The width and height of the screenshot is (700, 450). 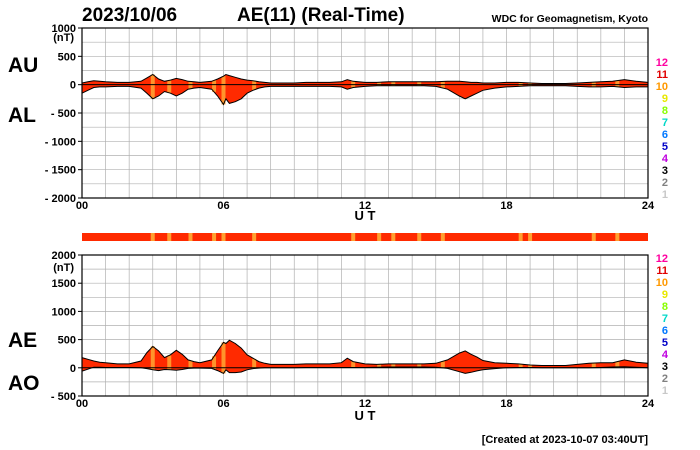 What do you see at coordinates (22, 115) in the screenshot?
I see `series-label-al: AL` at bounding box center [22, 115].